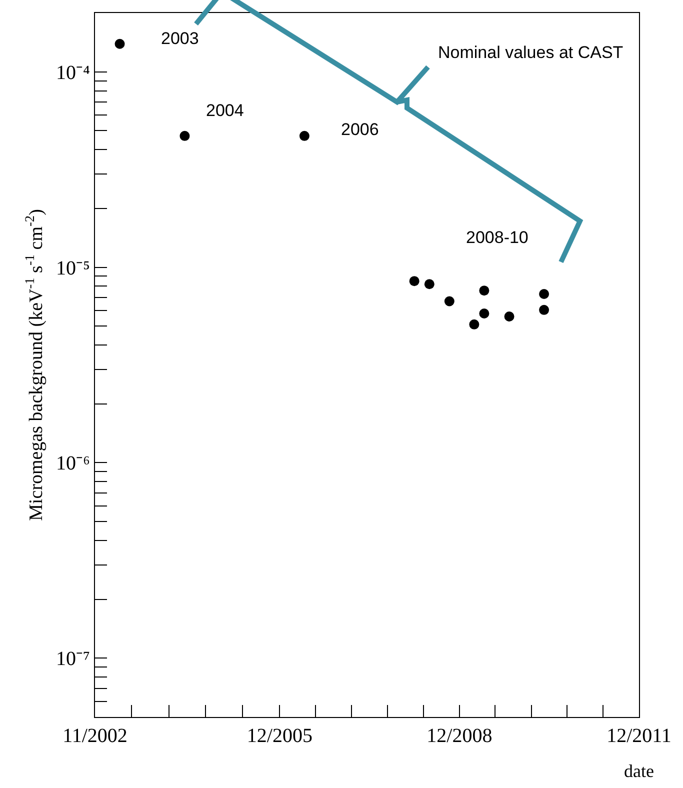 This screenshot has height=788, width=683. What do you see at coordinates (639, 771) in the screenshot?
I see `x-axis-title: date` at bounding box center [639, 771].